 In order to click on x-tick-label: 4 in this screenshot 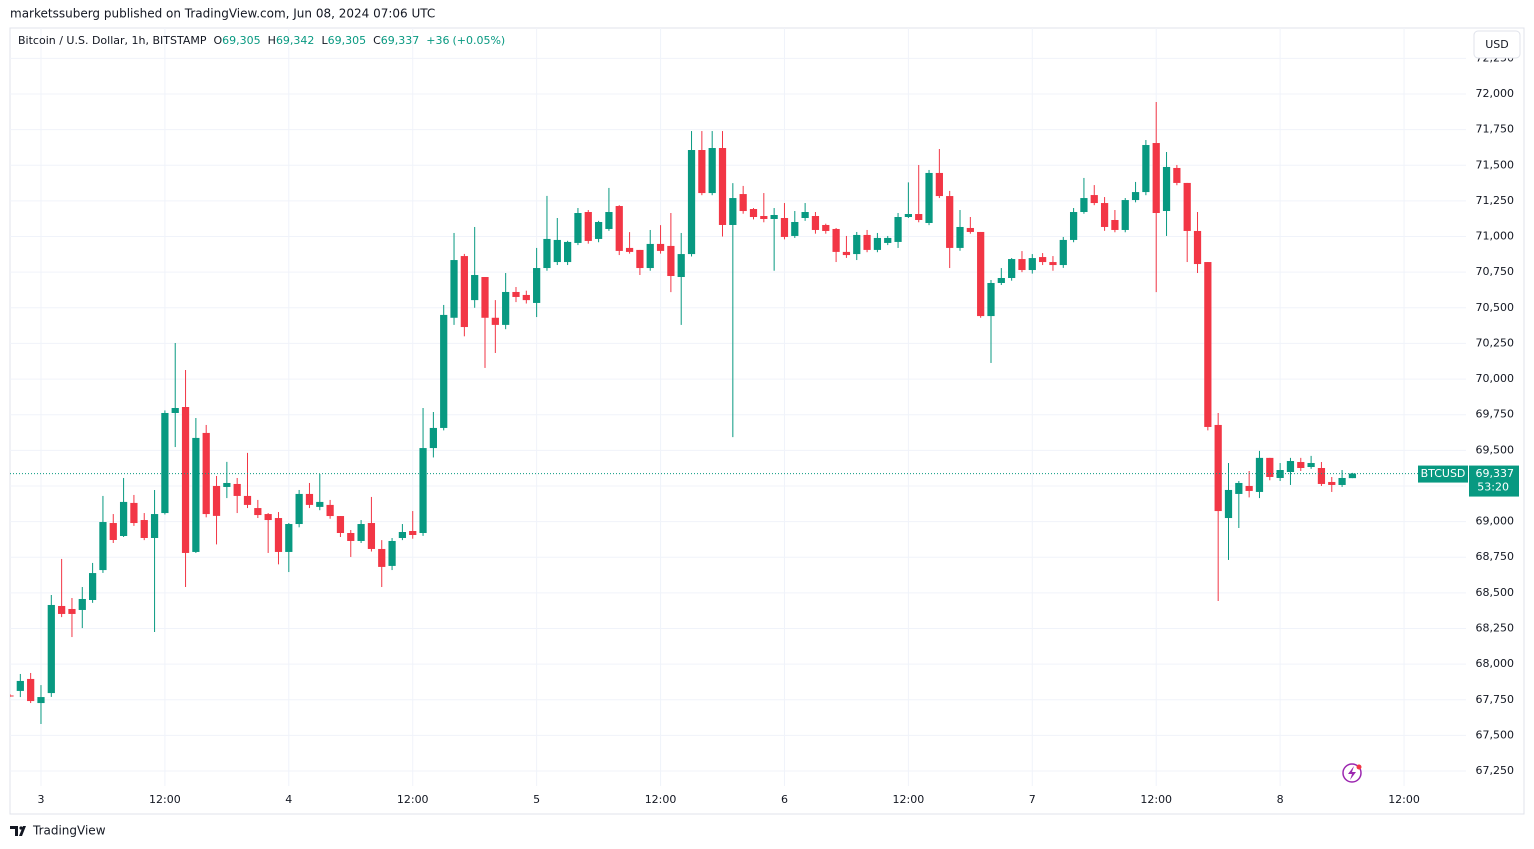, I will do `click(288, 799)`.